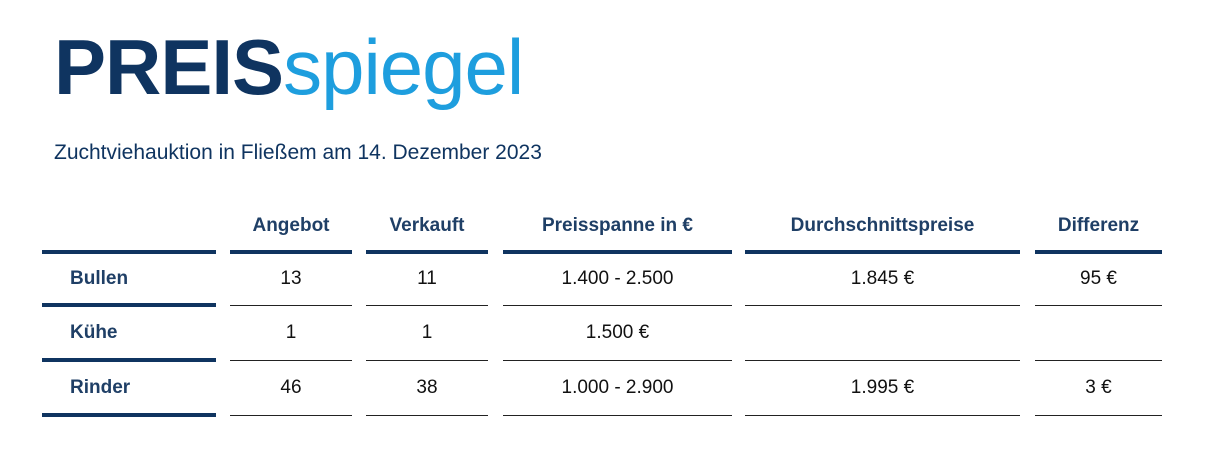  What do you see at coordinates (291, 387) in the screenshot?
I see `cell-angebot: 46` at bounding box center [291, 387].